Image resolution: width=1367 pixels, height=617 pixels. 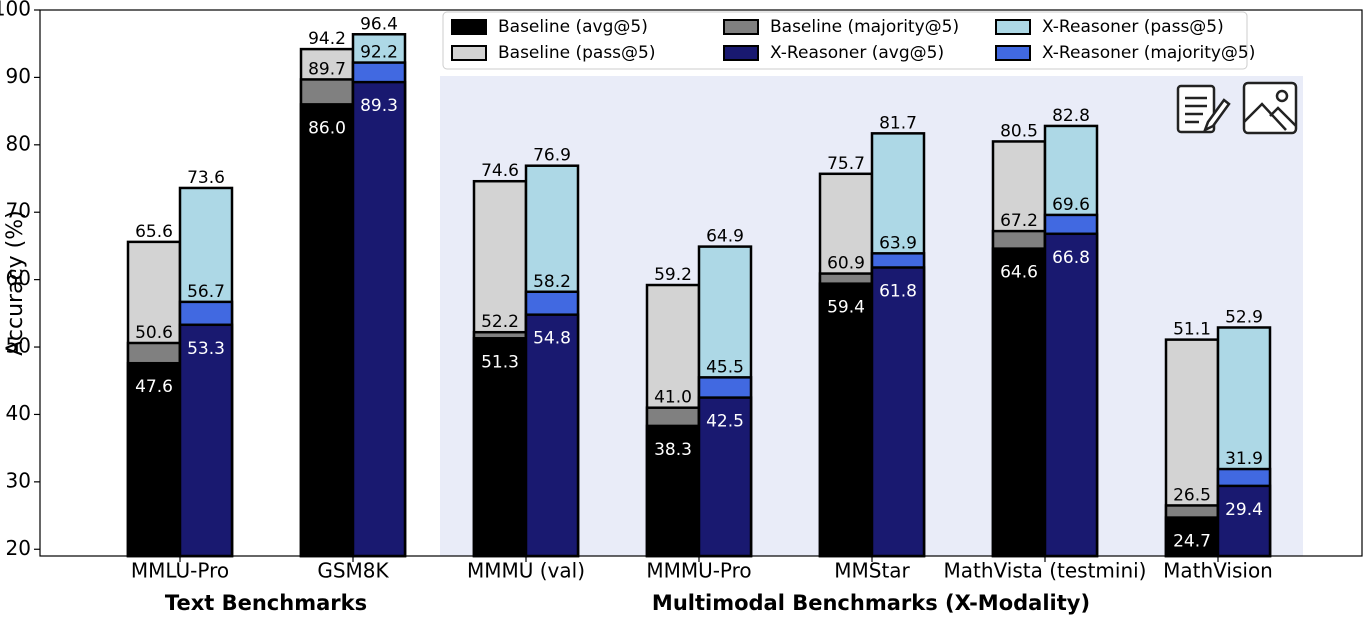 What do you see at coordinates (673, 450) in the screenshot?
I see `value-label: 38.3` at bounding box center [673, 450].